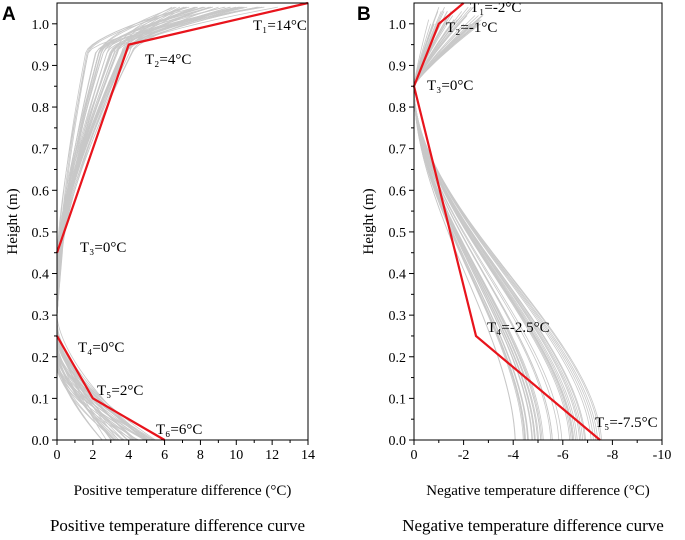 This screenshot has width=685, height=540. What do you see at coordinates (177, 525) in the screenshot?
I see `panel-caption: Positive temperature difference curve` at bounding box center [177, 525].